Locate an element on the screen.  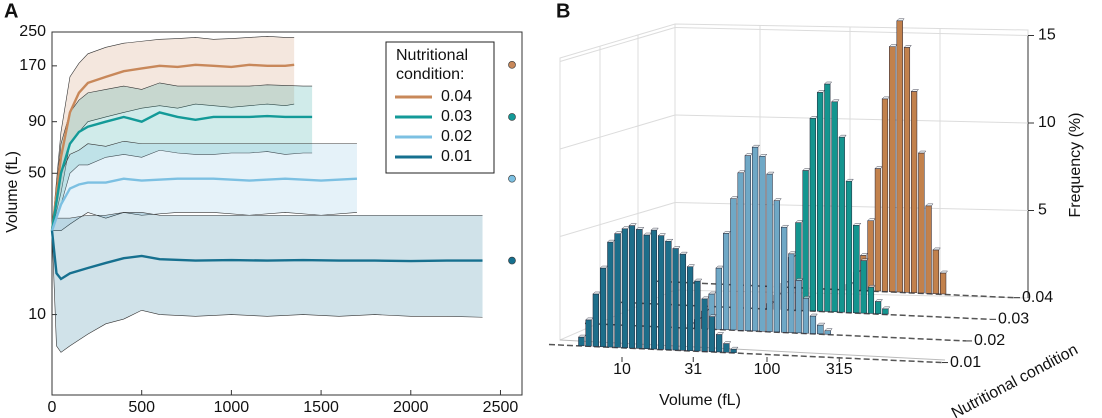
legend-label: 0.01 is located at coordinates (456, 156).